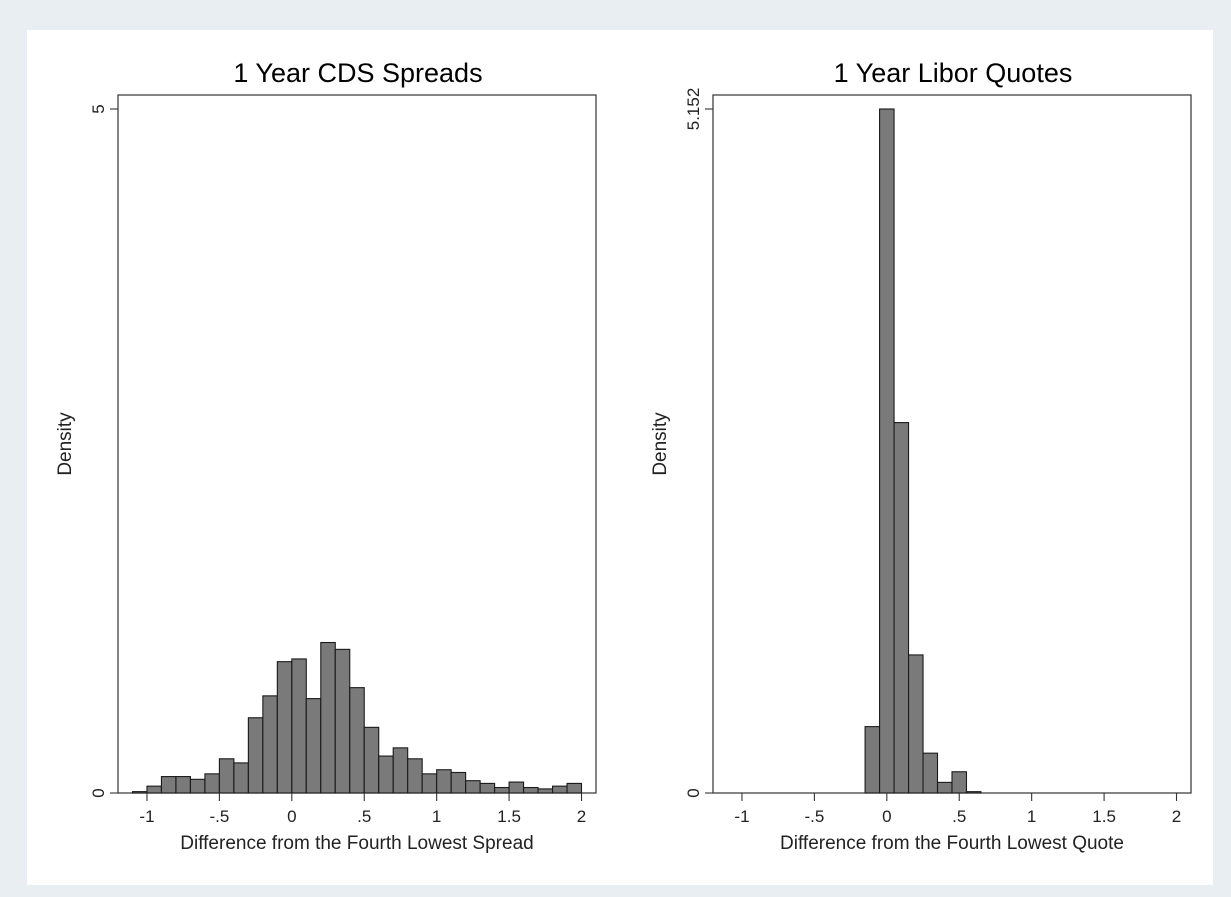  What do you see at coordinates (103, 451) in the screenshot?
I see `y-axis-ticks: 05` at bounding box center [103, 451].